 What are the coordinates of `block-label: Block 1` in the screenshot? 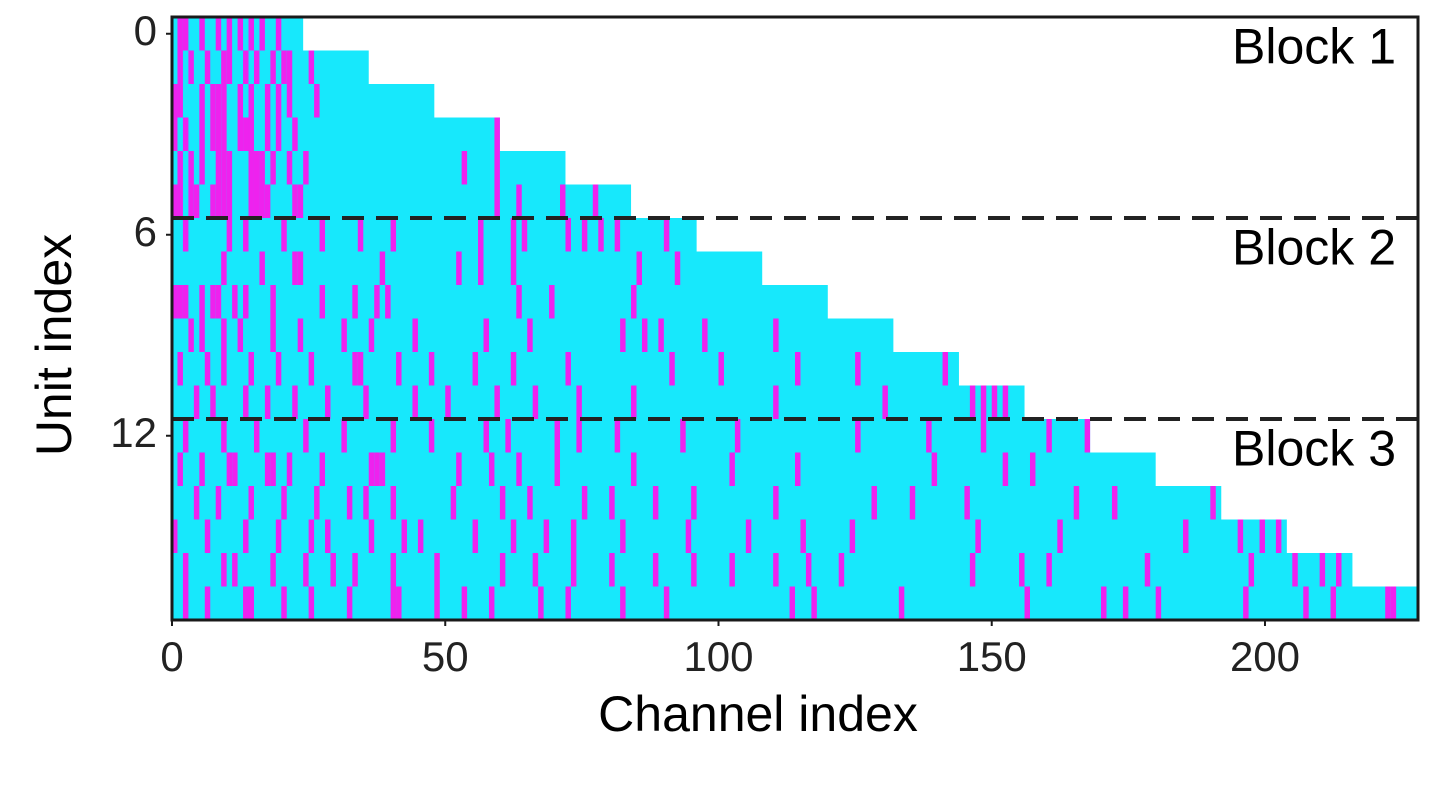 It's located at (1314, 47).